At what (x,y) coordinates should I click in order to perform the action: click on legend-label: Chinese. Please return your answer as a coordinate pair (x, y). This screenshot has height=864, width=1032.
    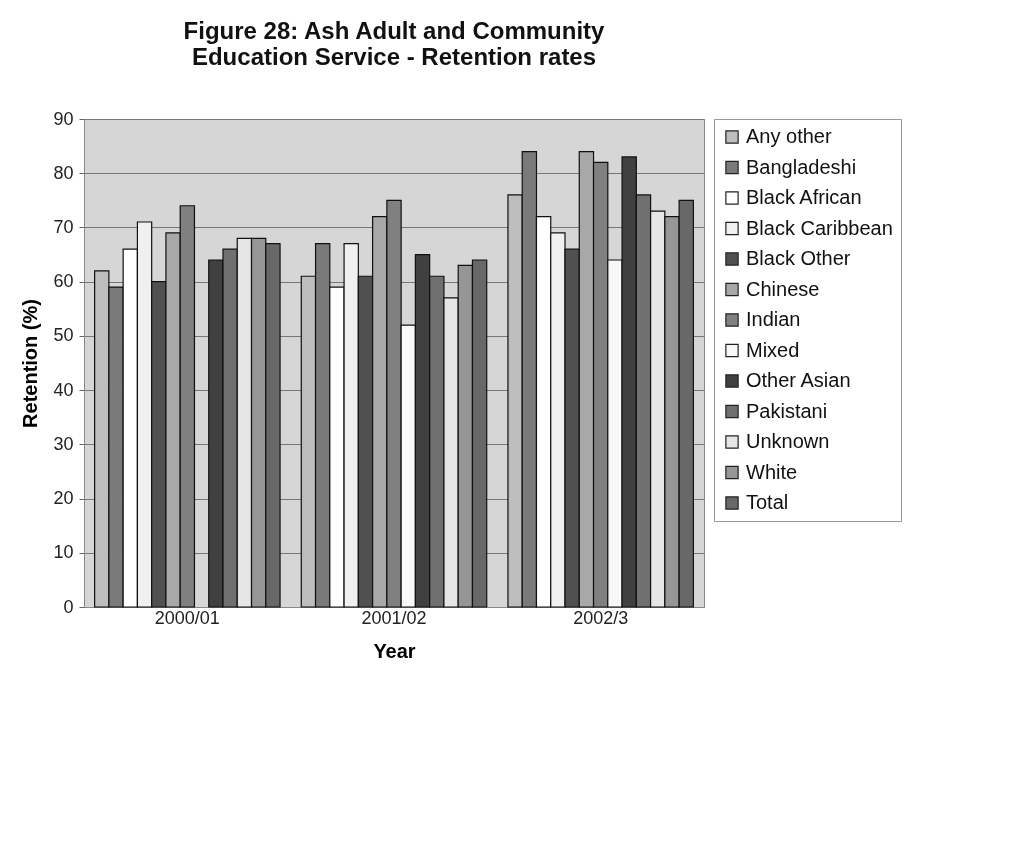
    Looking at the image, I should click on (783, 288).